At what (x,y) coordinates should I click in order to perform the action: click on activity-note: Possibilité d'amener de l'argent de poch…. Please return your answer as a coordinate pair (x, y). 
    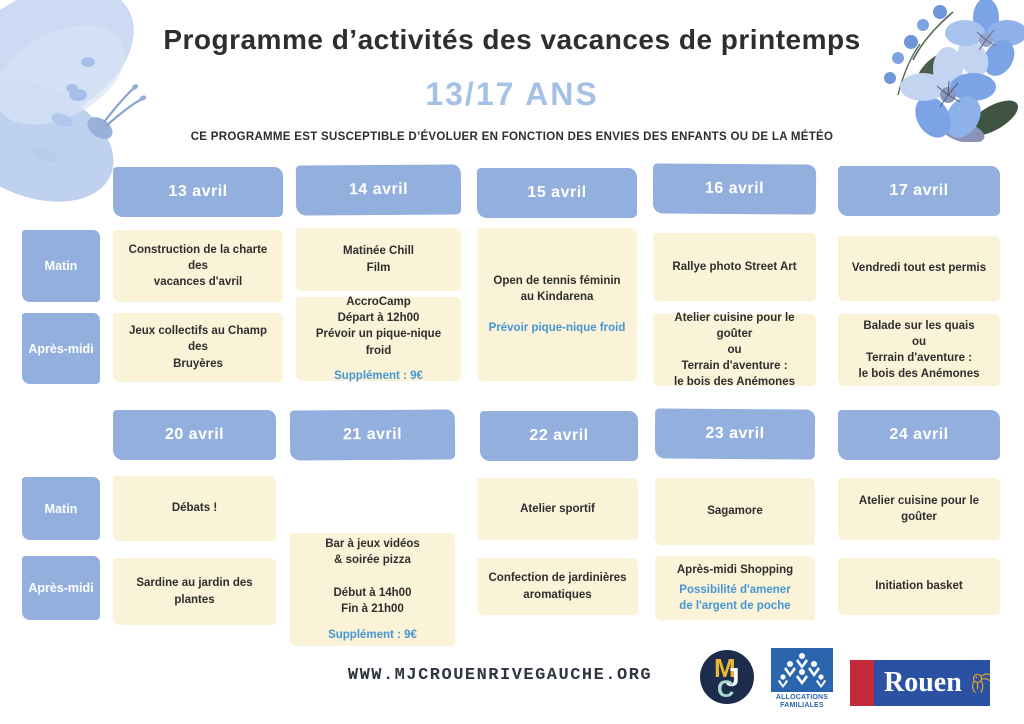
    Looking at the image, I should click on (735, 598).